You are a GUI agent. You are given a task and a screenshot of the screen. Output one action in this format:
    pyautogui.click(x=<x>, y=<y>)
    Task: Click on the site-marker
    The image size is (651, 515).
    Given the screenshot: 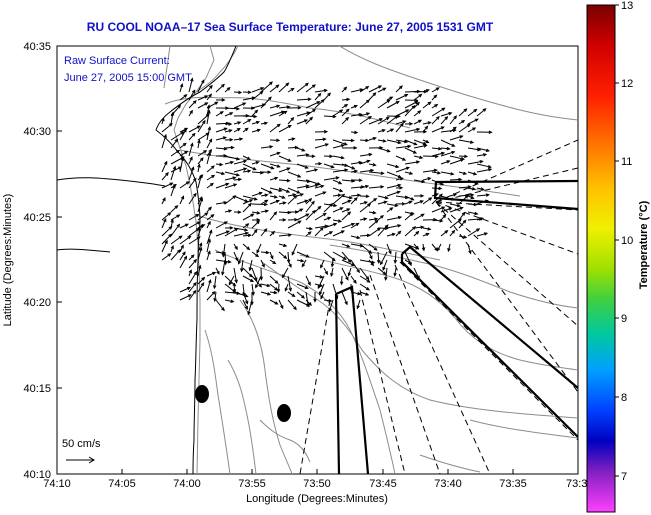 What is the action you would take?
    pyautogui.click(x=284, y=413)
    